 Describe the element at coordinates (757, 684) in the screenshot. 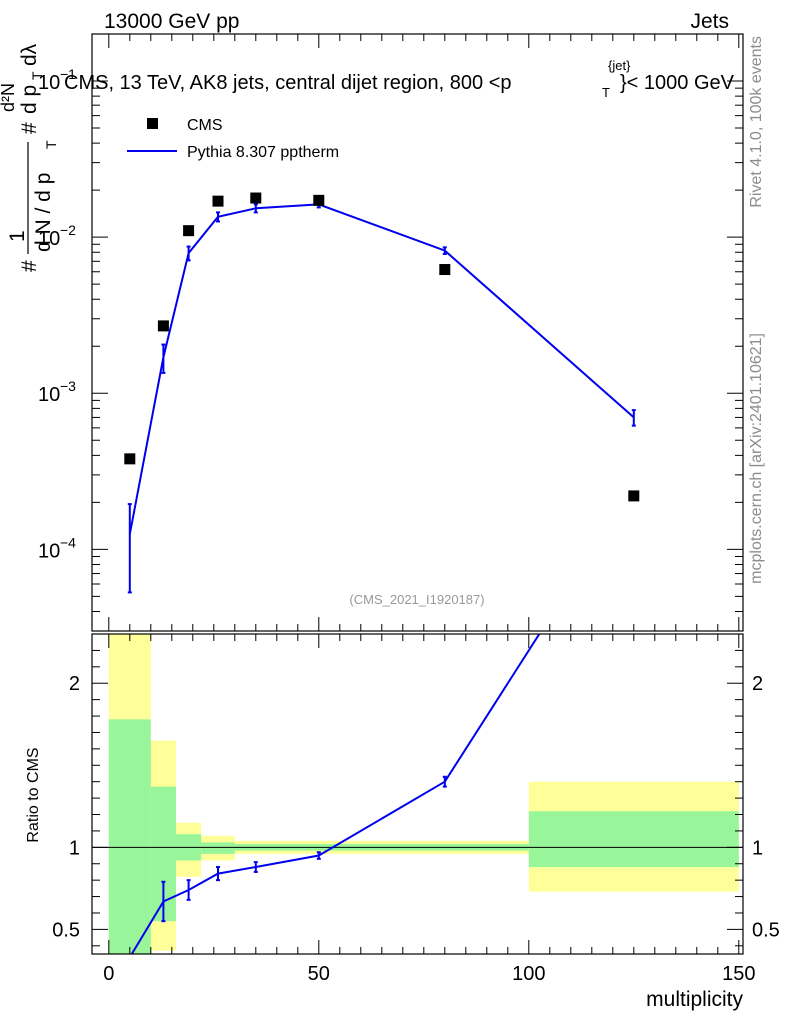

I see `ratio-y-tick-label-right: 2` at that location.